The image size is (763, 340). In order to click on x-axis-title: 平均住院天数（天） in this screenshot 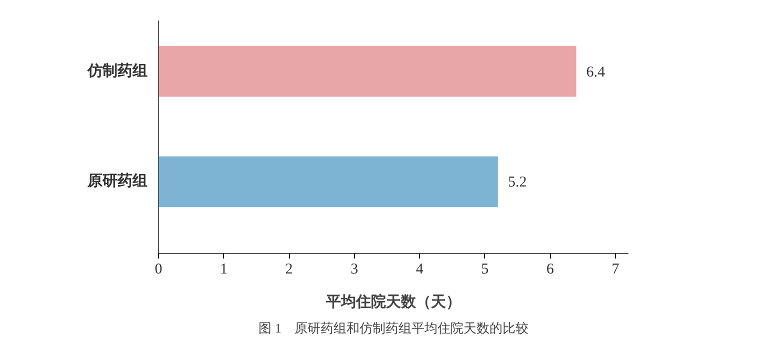, I will do `click(393, 302)`.